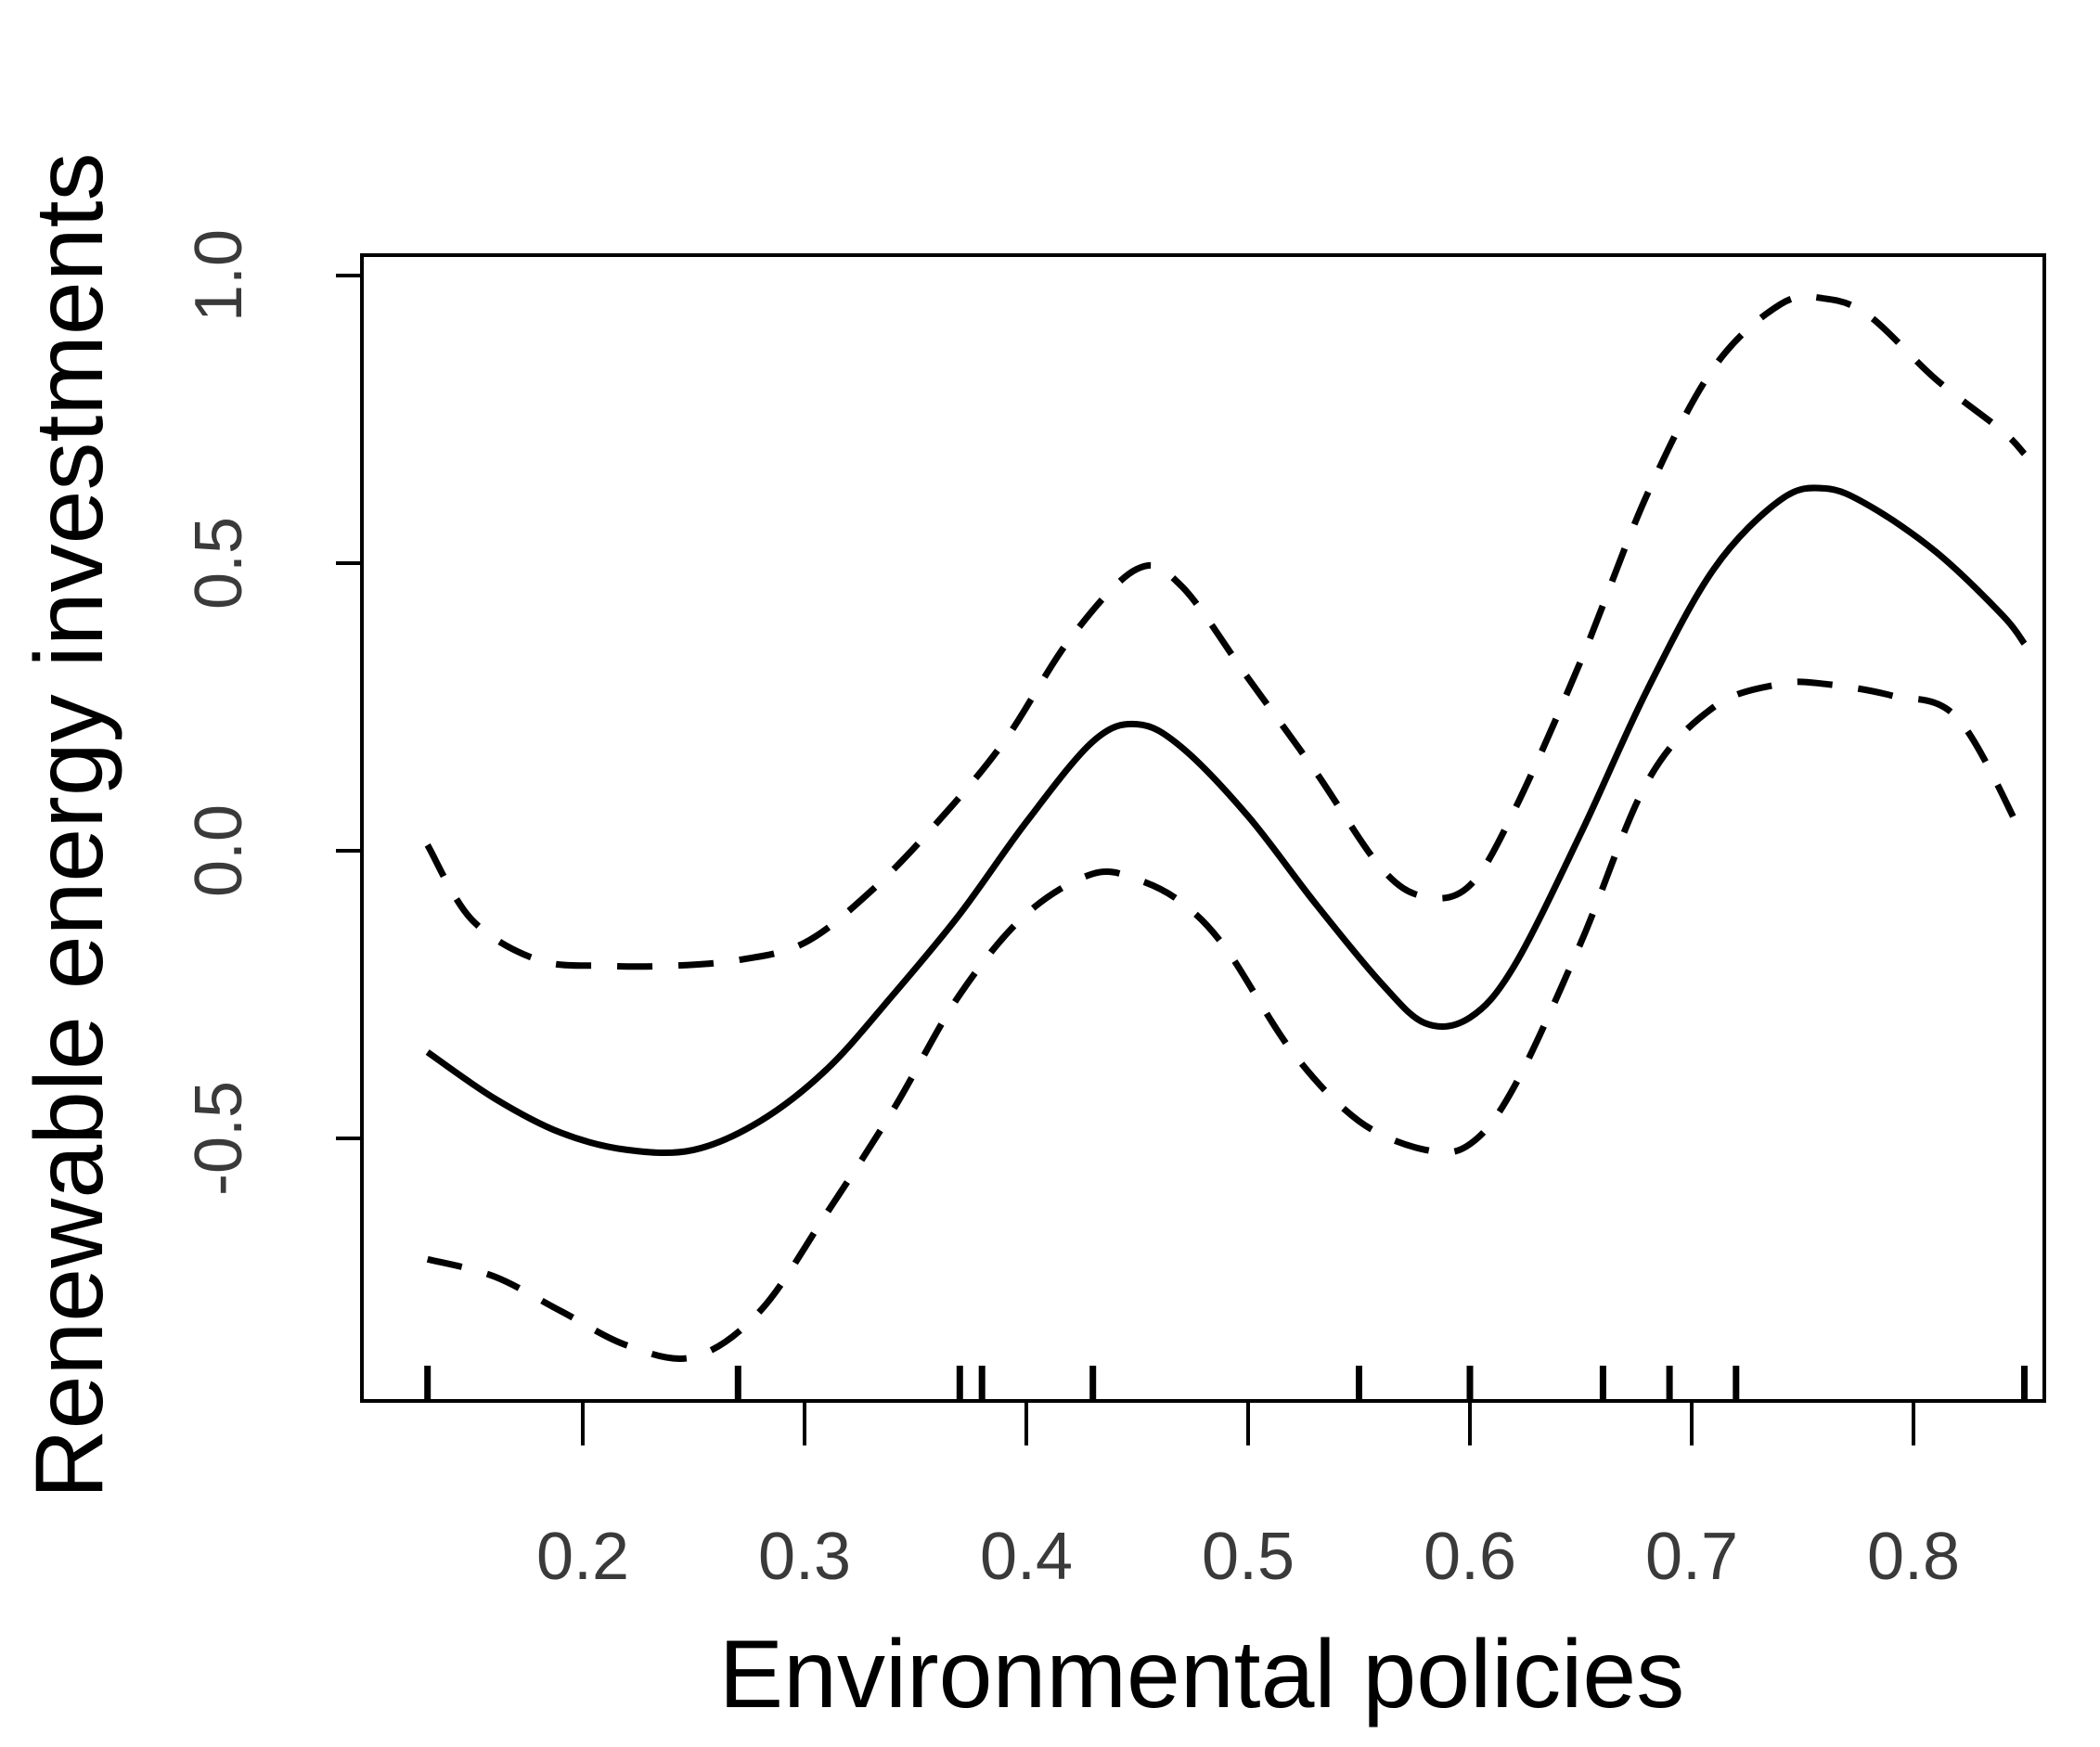 The image size is (2100, 1747). Describe the element at coordinates (1692, 1557) in the screenshot. I see `x-tick-label-5: 0.7` at that location.